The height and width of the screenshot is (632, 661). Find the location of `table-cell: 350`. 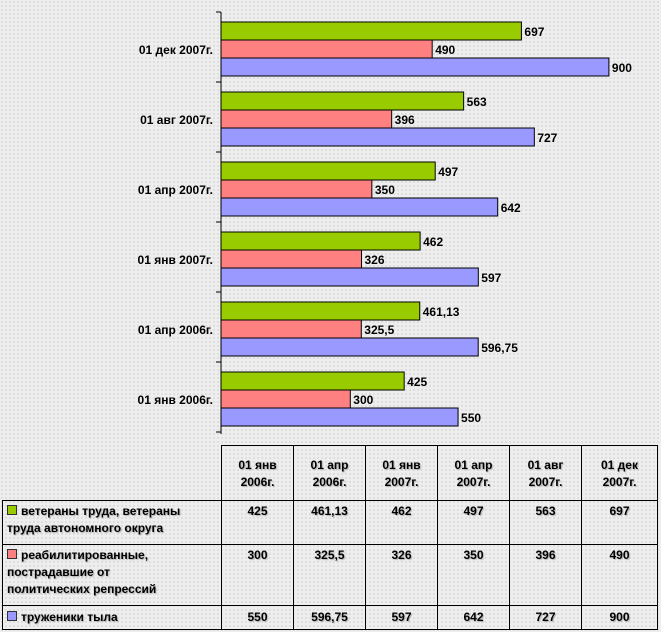

table-cell: 350 is located at coordinates (473, 574).